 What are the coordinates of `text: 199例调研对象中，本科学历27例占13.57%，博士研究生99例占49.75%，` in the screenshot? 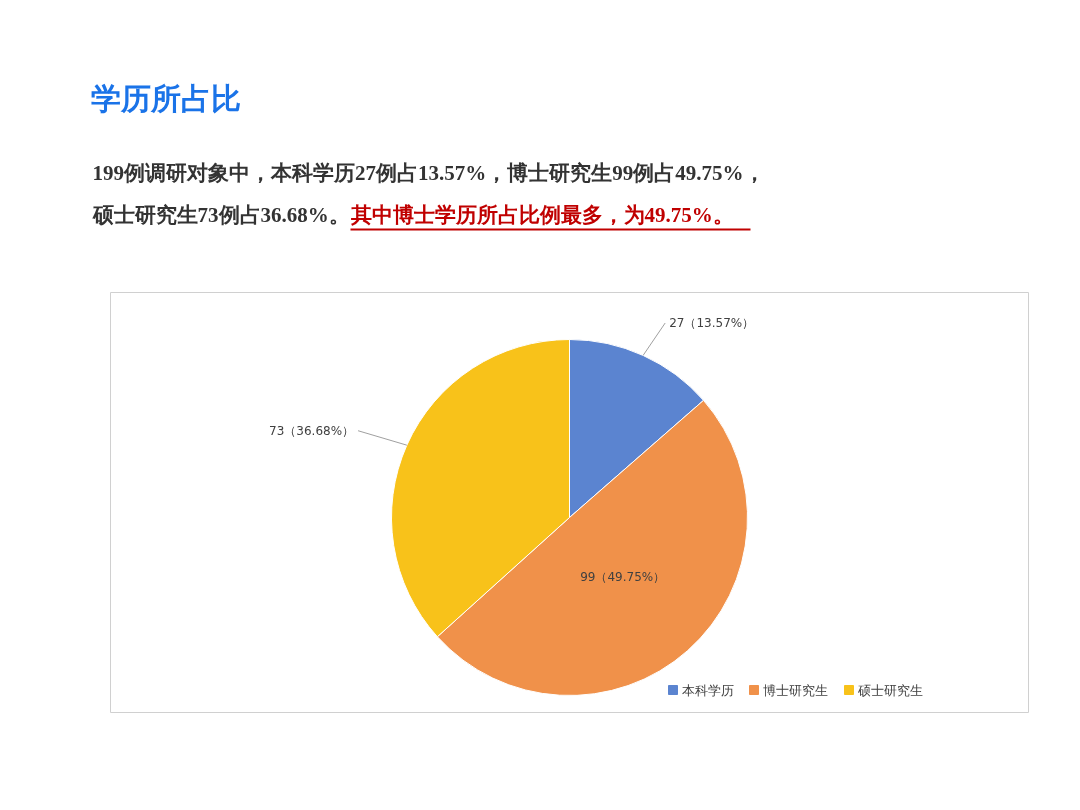 It's located at (428, 172).